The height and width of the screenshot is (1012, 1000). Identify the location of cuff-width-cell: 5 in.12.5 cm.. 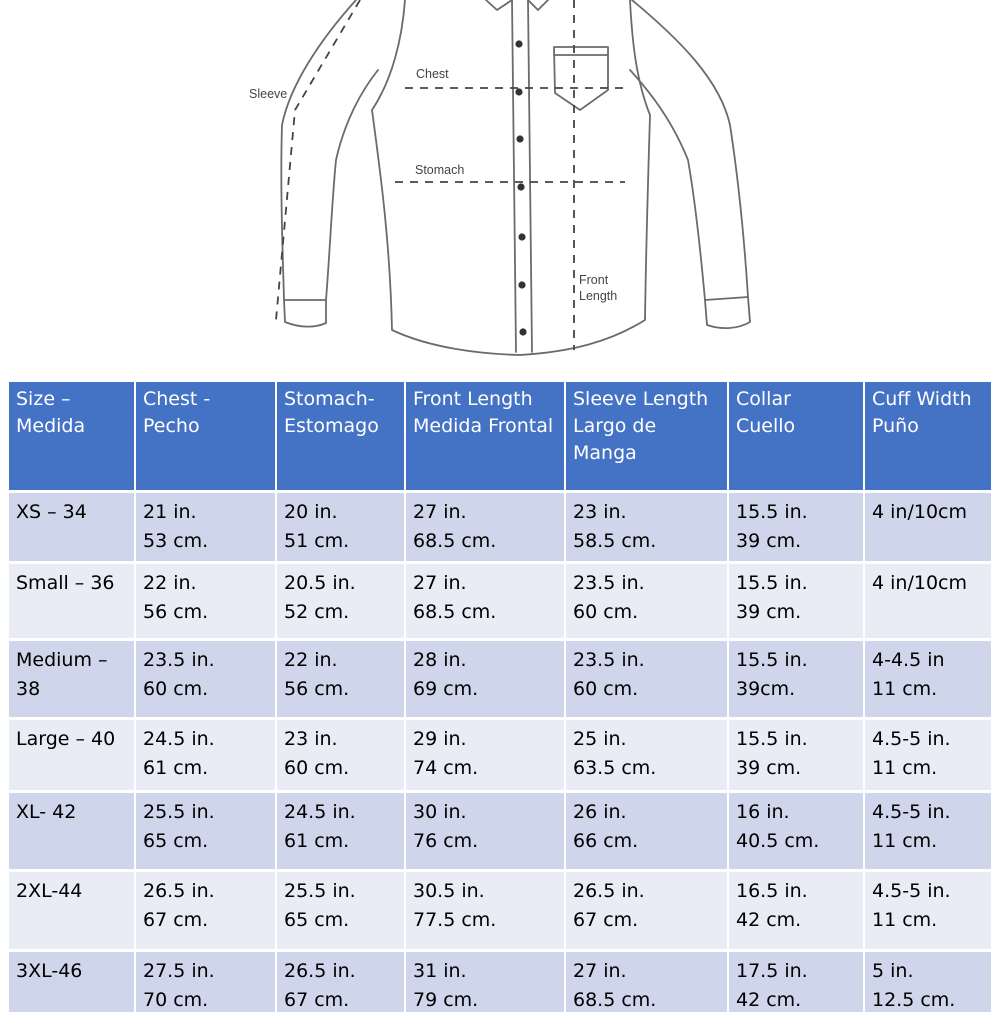
(927, 981).